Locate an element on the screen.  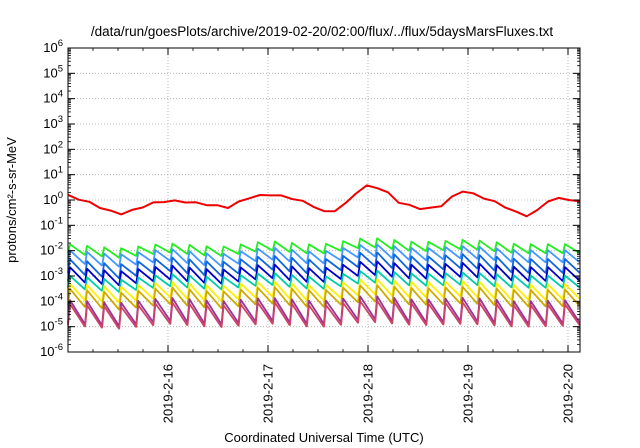
x-tick-label: 2019-2-19 is located at coordinates (468, 393).